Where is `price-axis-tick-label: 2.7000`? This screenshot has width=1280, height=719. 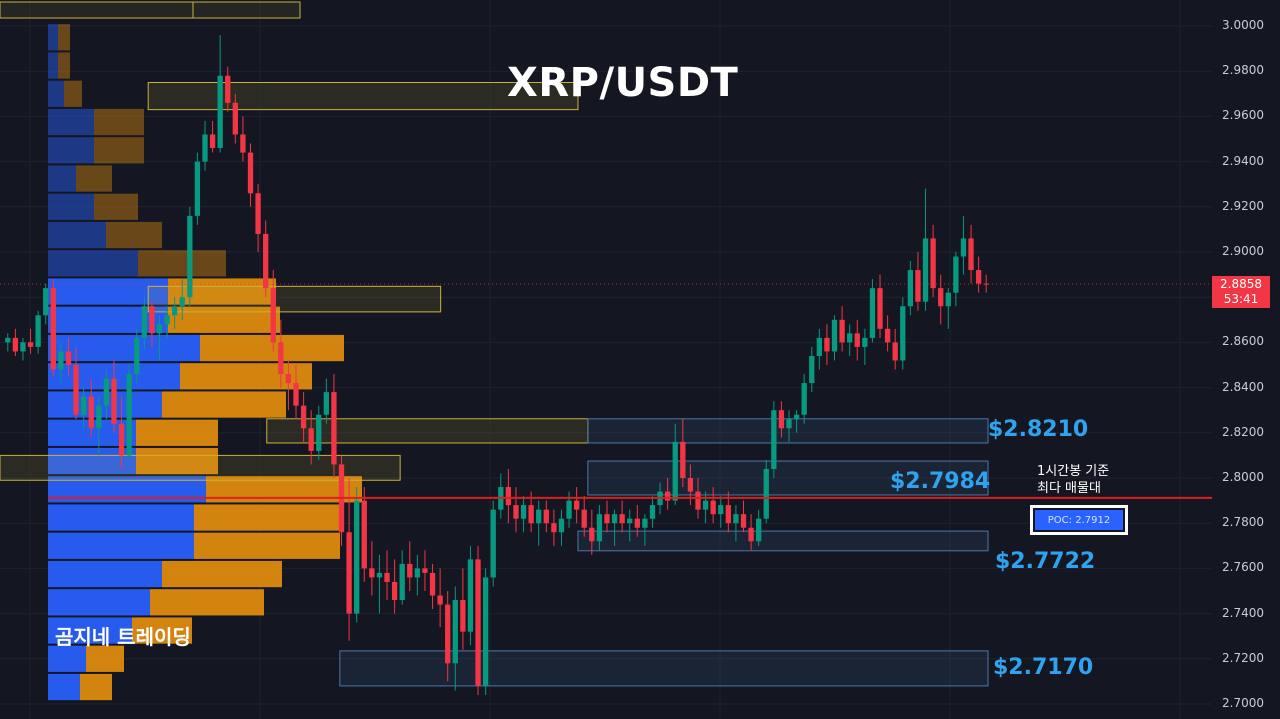 price-axis-tick-label: 2.7000 is located at coordinates (1243, 703).